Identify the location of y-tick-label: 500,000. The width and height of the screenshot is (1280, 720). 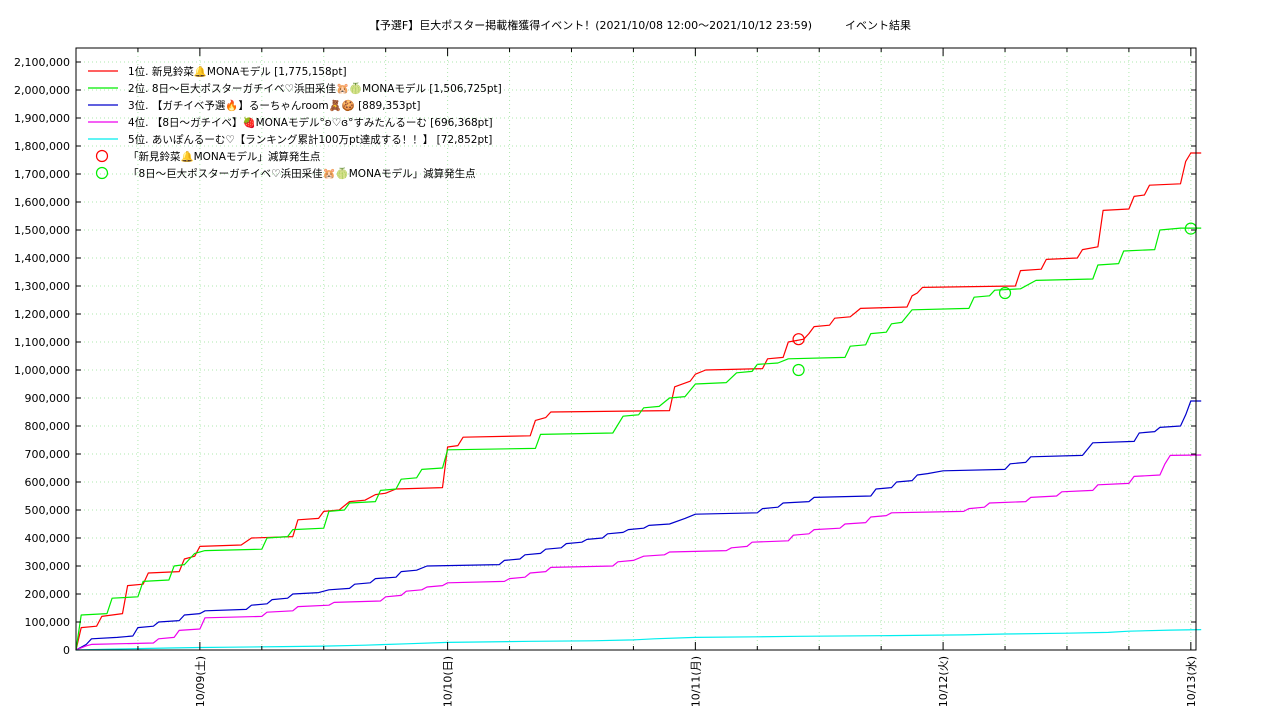
(48, 510).